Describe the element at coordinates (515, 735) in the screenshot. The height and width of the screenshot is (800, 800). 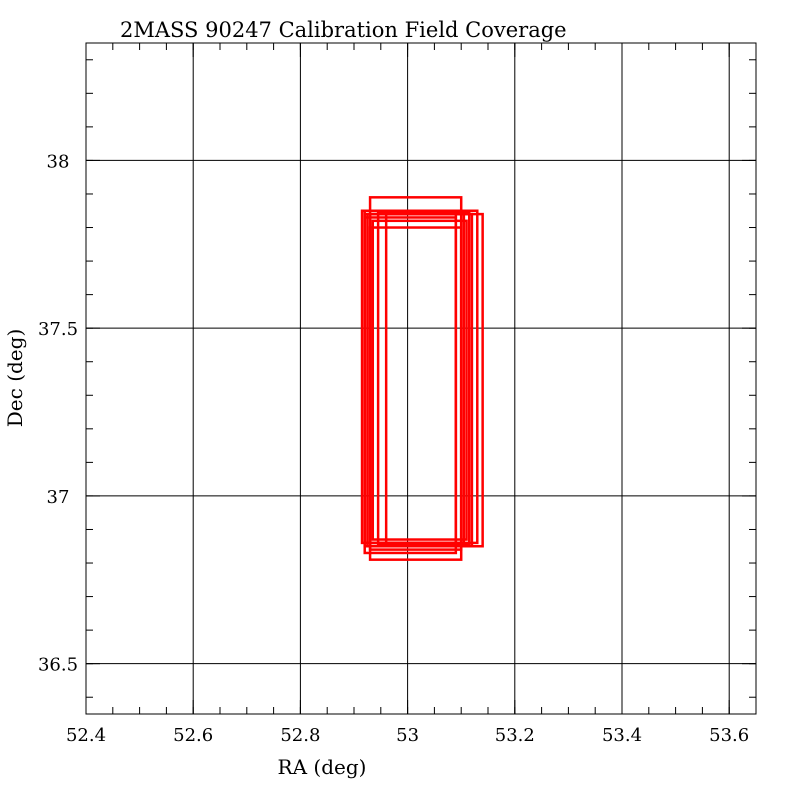
I see `x-tick-label: 53.2` at that location.